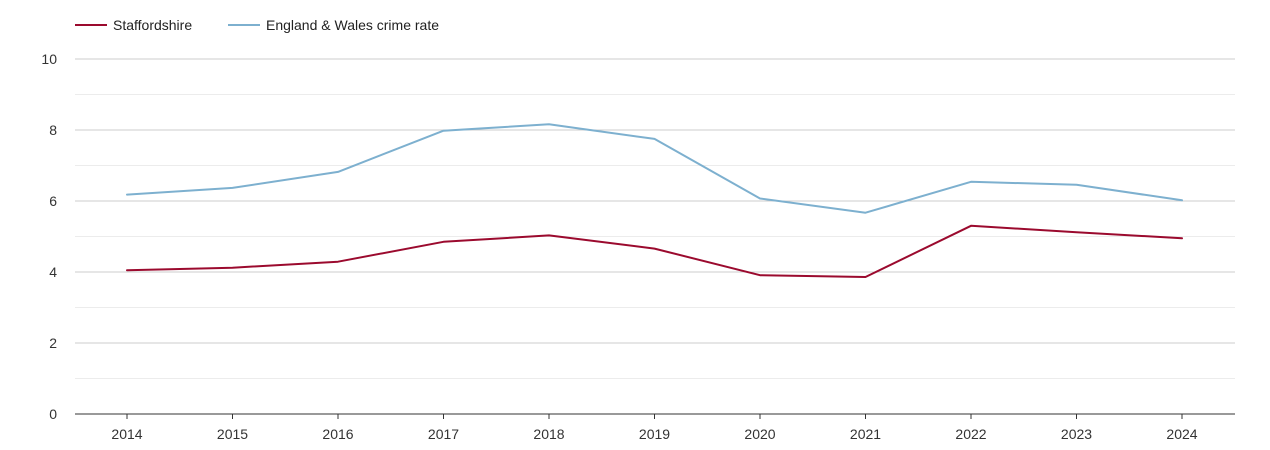 The width and height of the screenshot is (1270, 450). Describe the element at coordinates (548, 434) in the screenshot. I see `x-tick-label-2018: 2018` at that location.